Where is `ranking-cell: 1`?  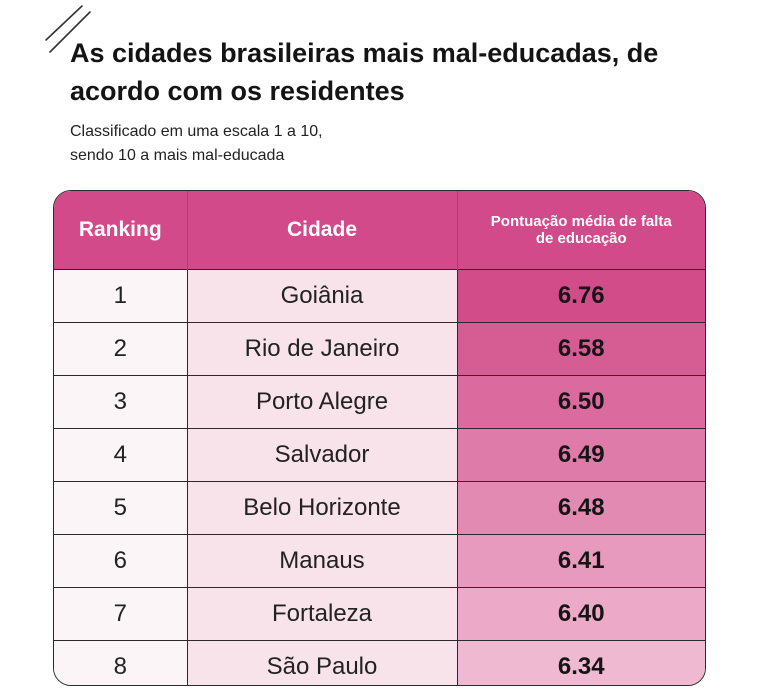 ranking-cell: 1 is located at coordinates (121, 296).